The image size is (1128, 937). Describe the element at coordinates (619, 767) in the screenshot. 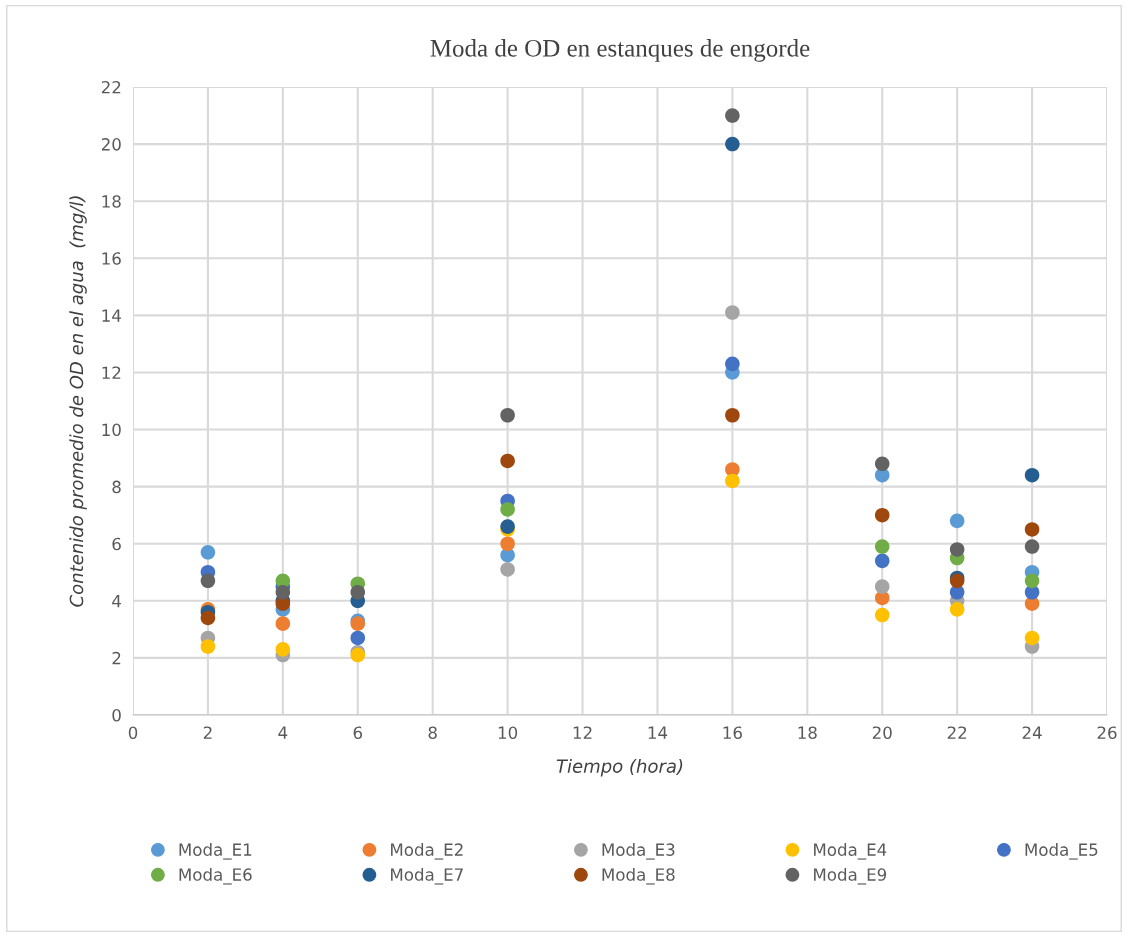

I see `x-axis-title: Tiempo (hora)` at that location.